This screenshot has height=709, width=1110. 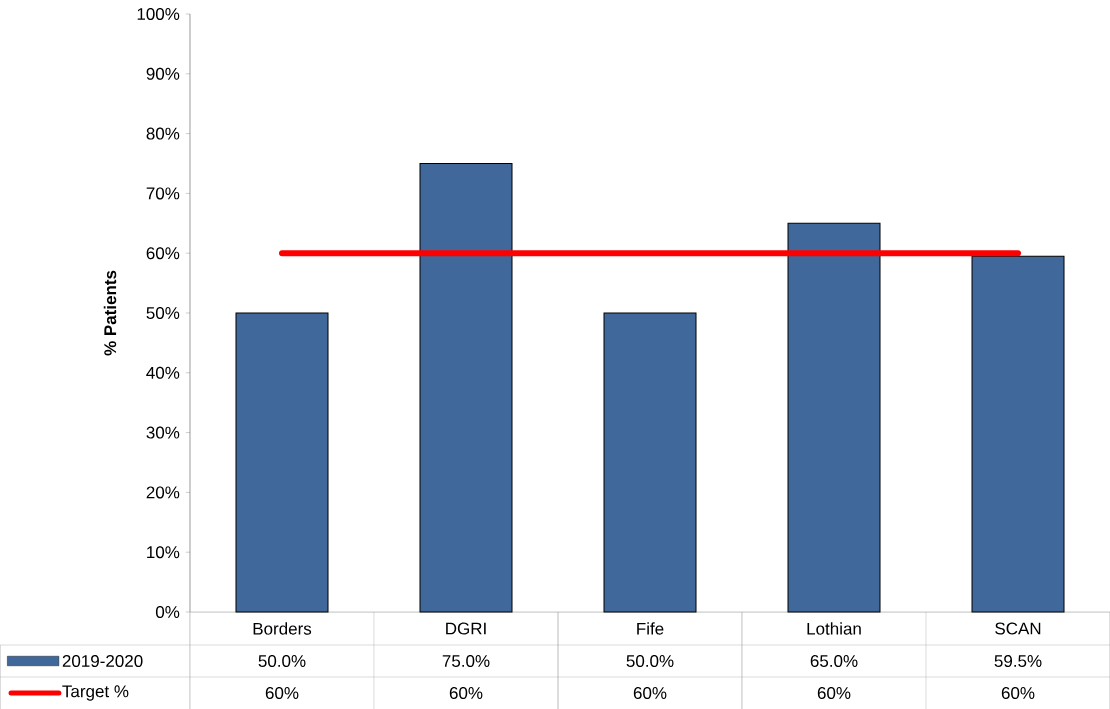 What do you see at coordinates (163, 133) in the screenshot?
I see `y-tick-label: 80%` at bounding box center [163, 133].